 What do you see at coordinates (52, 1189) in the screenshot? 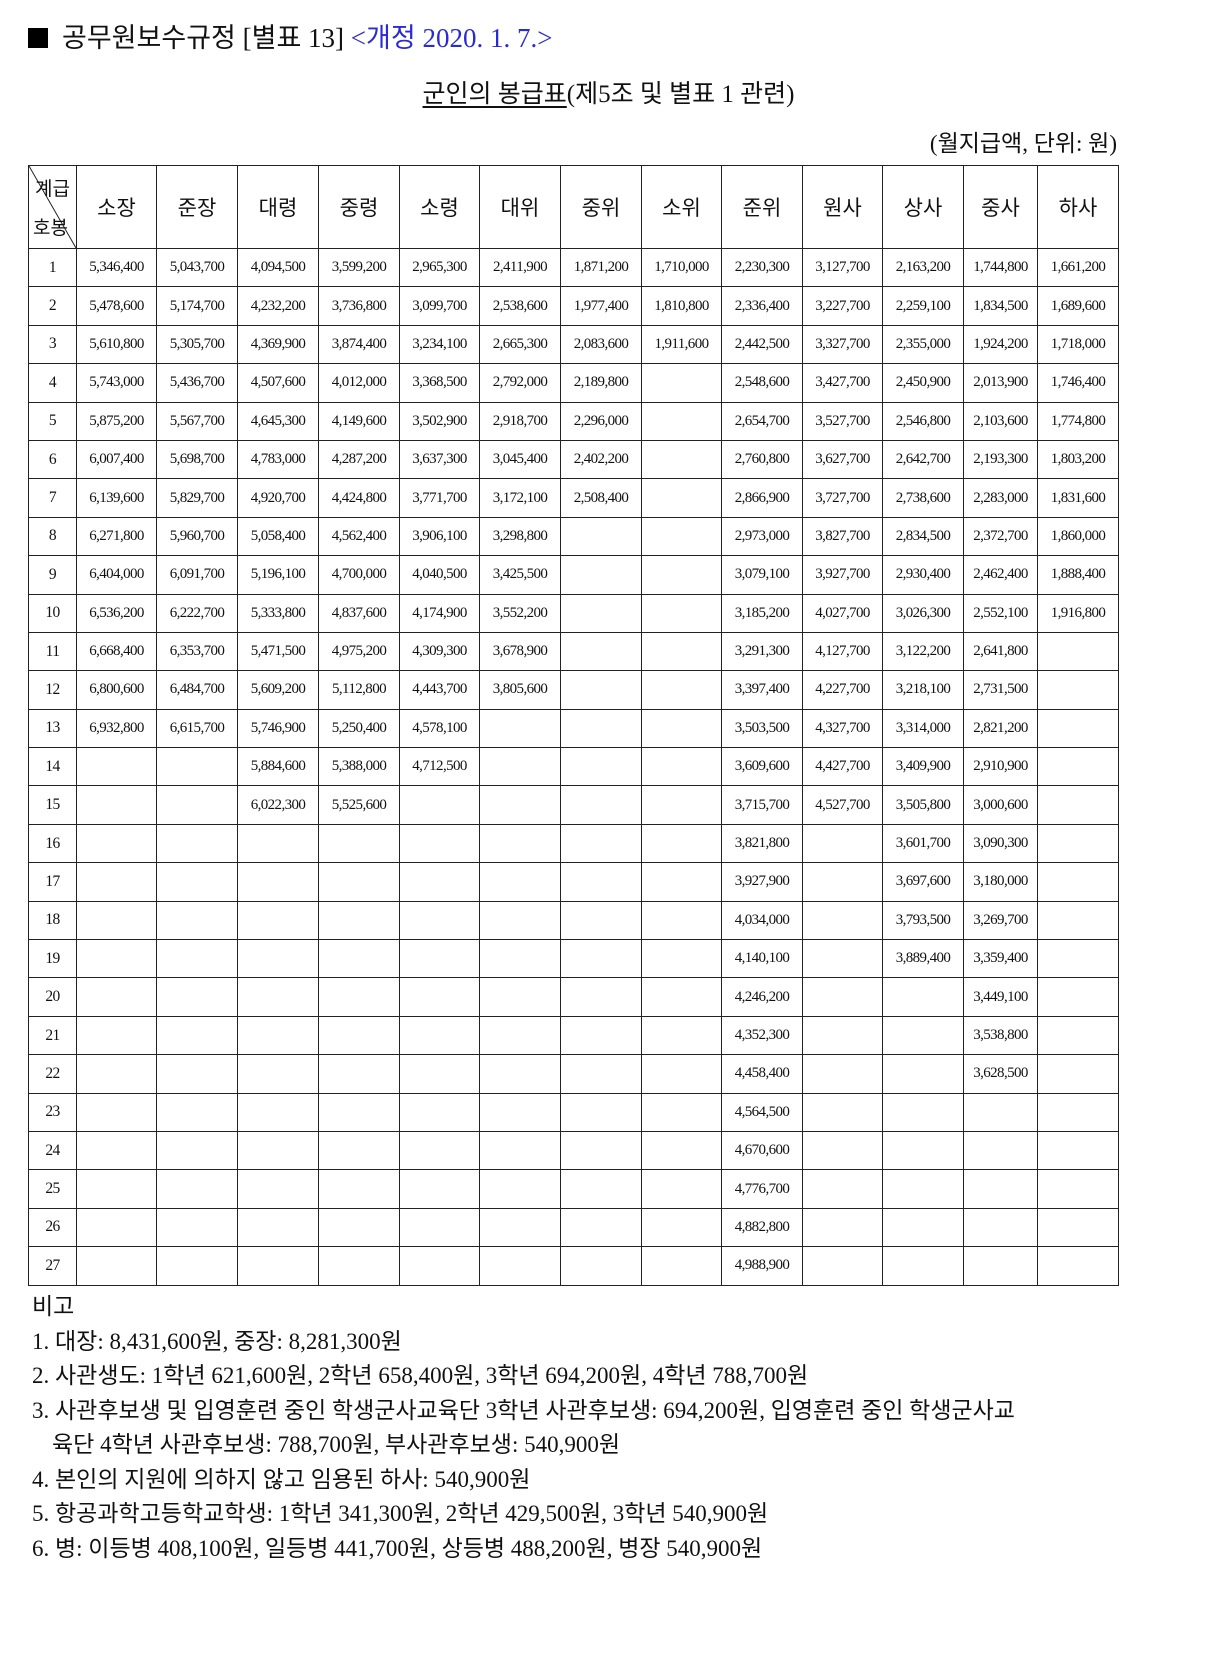
I see `step-number: 25` at bounding box center [52, 1189].